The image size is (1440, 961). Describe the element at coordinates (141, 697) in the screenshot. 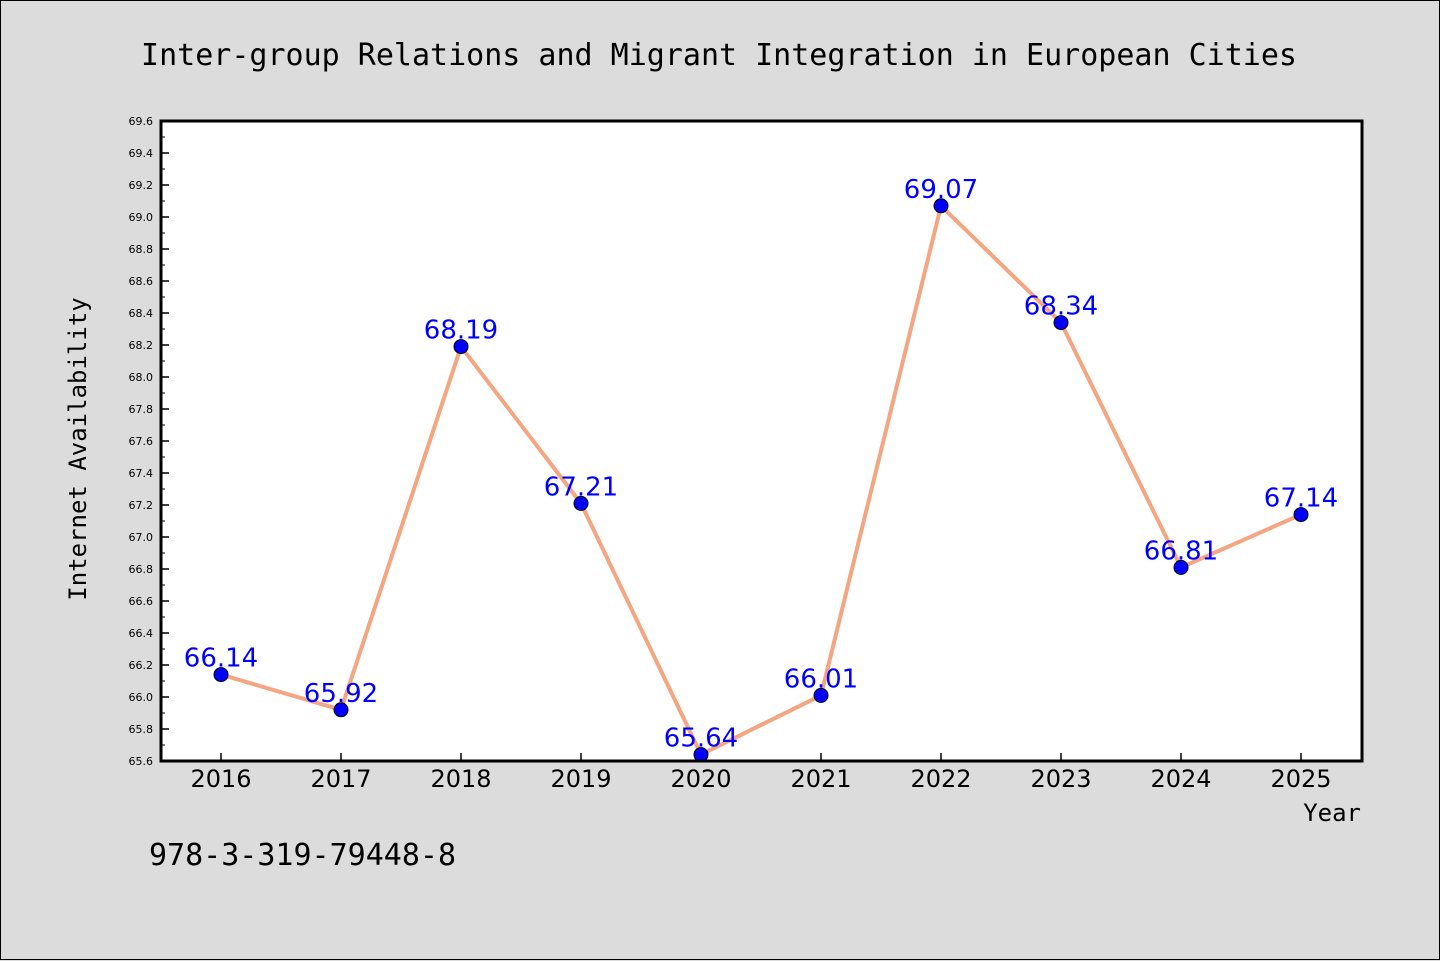

I see `y-tick-label: 66.0` at that location.